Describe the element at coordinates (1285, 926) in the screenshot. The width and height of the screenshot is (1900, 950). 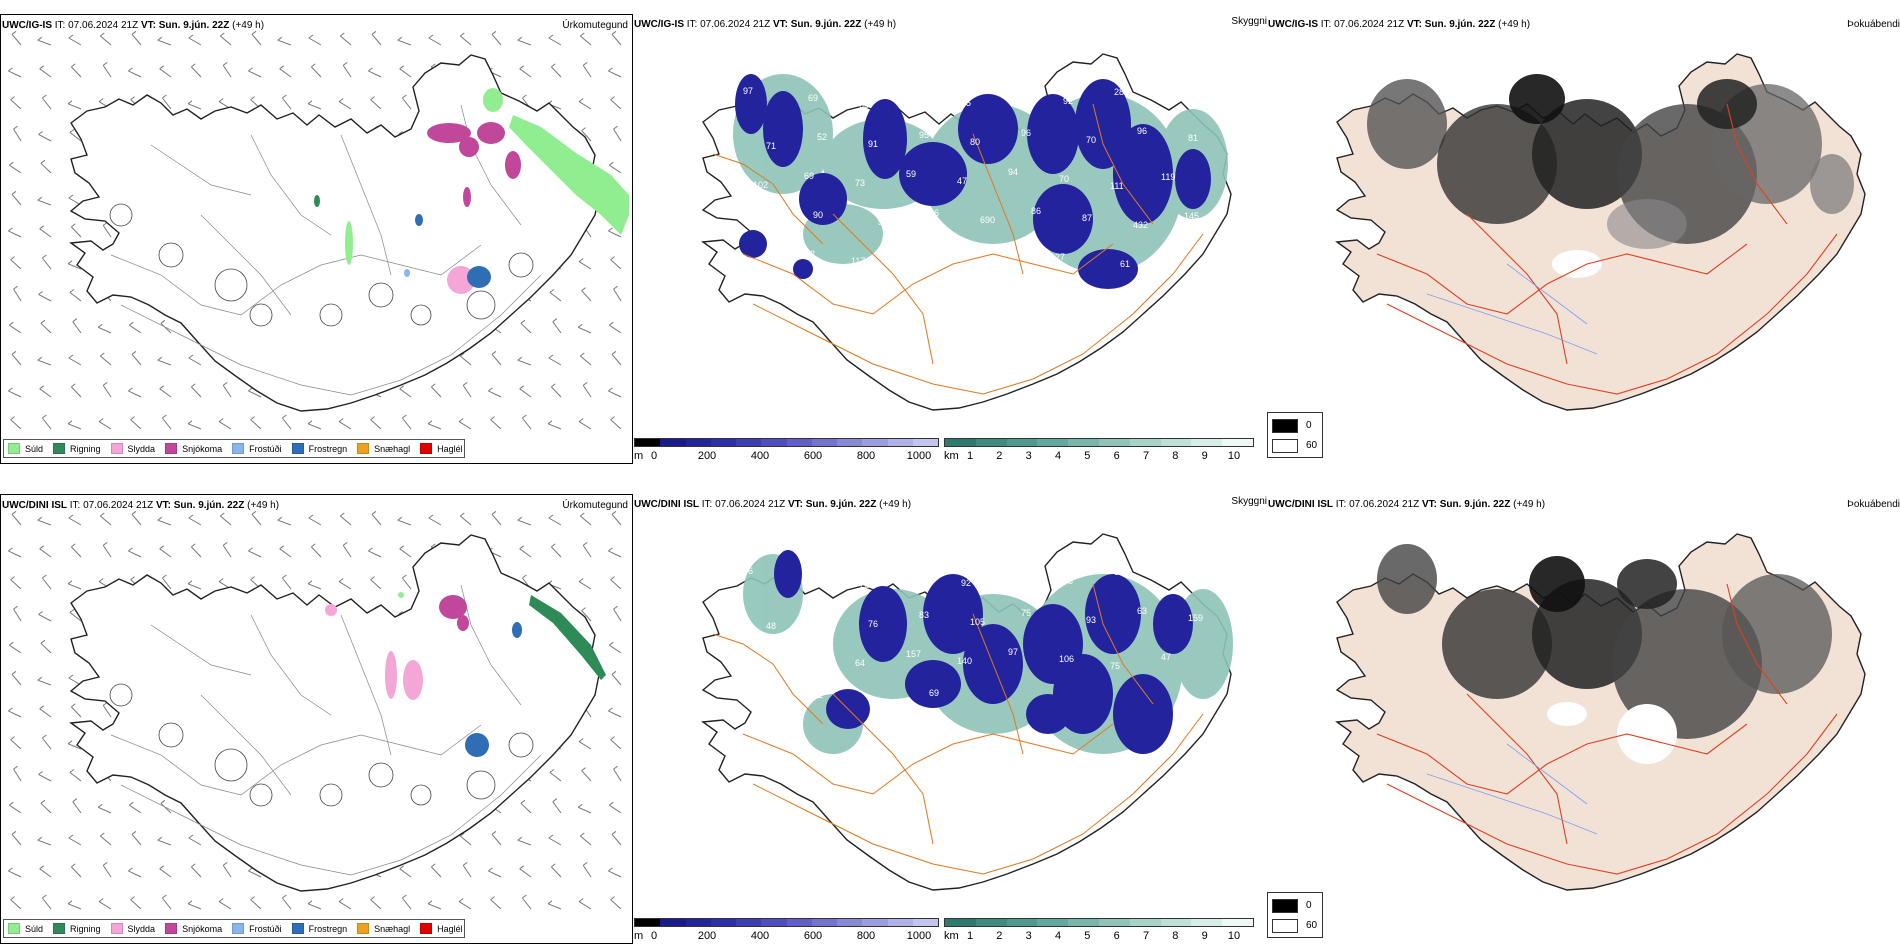
I see `fog-scale-white-swatch` at that location.